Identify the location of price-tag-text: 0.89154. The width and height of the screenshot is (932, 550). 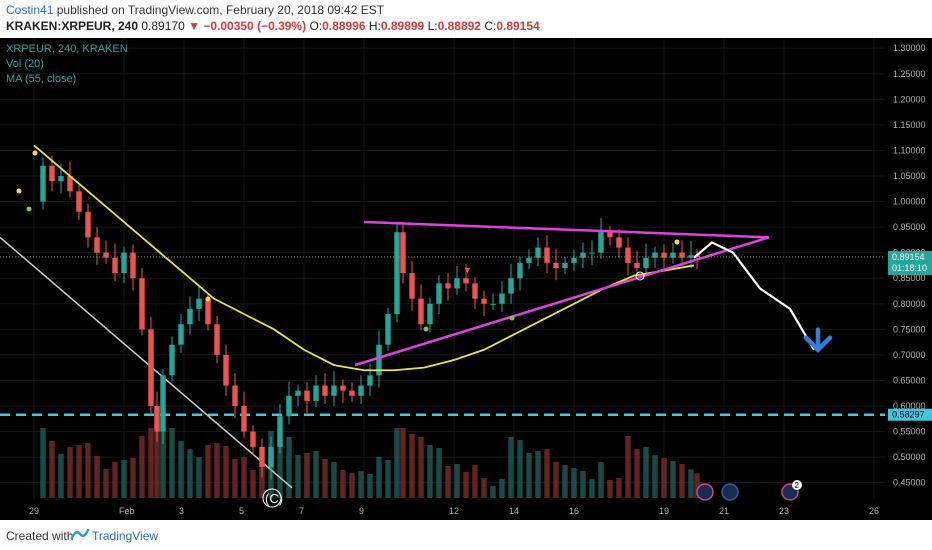
(908, 257).